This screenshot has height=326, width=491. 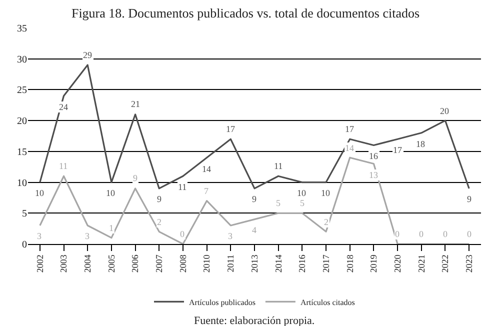 I want to click on data-label: 24, so click(x=63, y=107).